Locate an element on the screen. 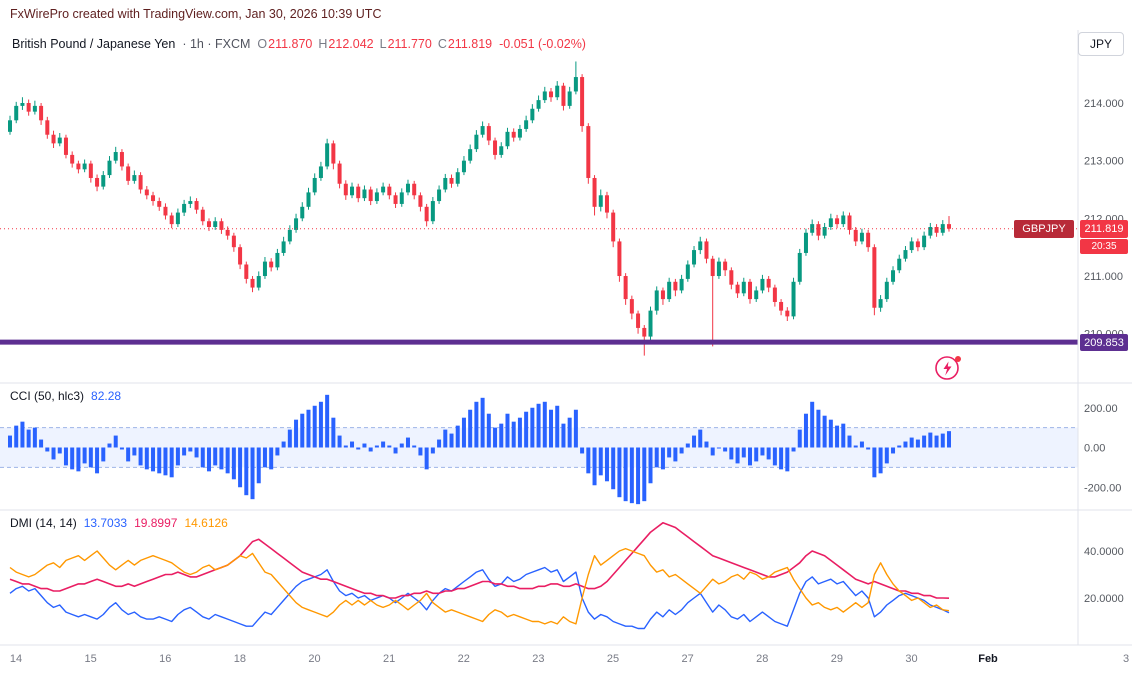  dmi-adx-line is located at coordinates (479, 560).